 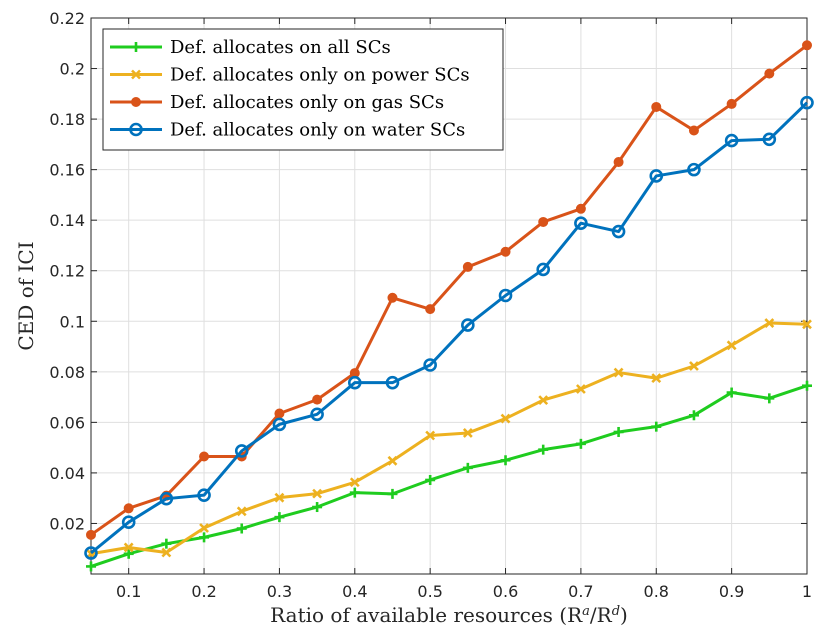 I want to click on y-tick-label: 0.2, so click(x=72, y=69).